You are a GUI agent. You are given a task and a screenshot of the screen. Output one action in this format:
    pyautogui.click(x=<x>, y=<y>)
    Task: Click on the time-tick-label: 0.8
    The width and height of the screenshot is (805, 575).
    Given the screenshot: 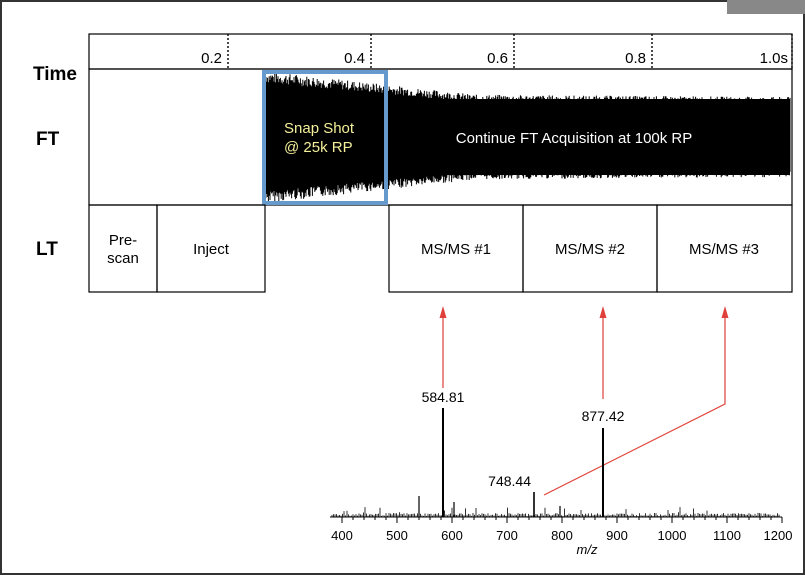 What is the action you would take?
    pyautogui.click(x=635, y=58)
    